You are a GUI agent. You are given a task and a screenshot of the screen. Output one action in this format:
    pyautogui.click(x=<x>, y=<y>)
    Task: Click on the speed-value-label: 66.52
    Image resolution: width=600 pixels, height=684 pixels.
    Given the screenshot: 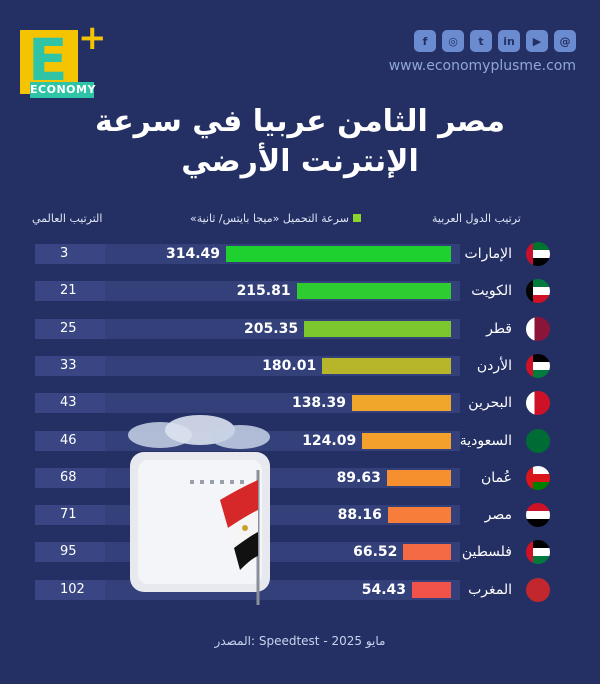 What is the action you would take?
    pyautogui.click(x=375, y=552)
    